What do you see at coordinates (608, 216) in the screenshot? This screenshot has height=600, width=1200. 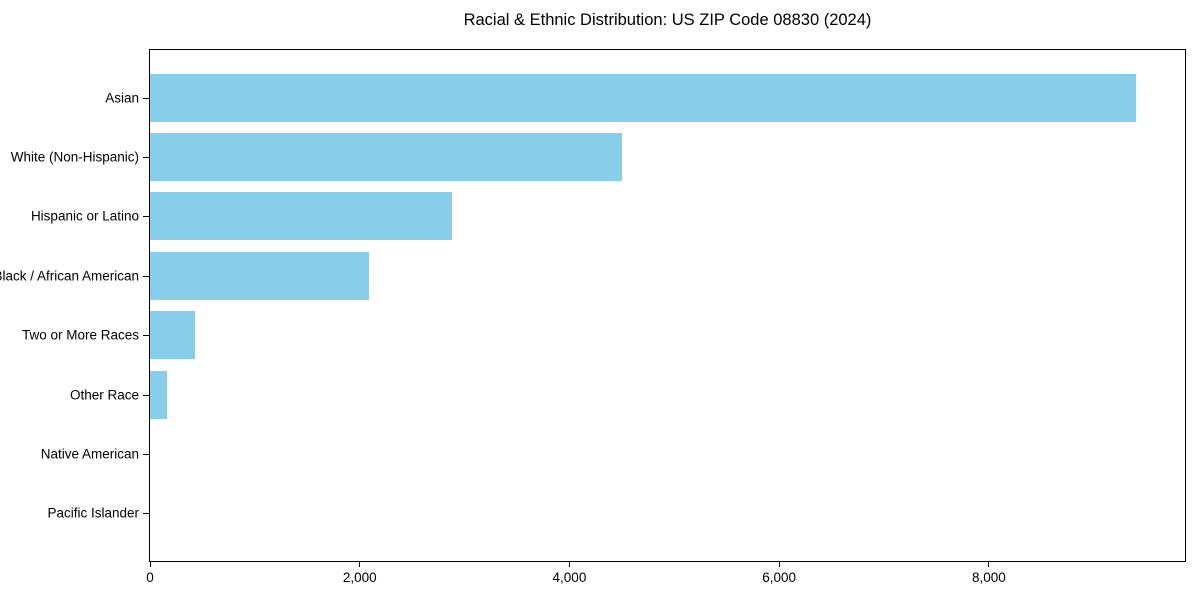 I see `bar-row: Hispanic or Latino` at bounding box center [608, 216].